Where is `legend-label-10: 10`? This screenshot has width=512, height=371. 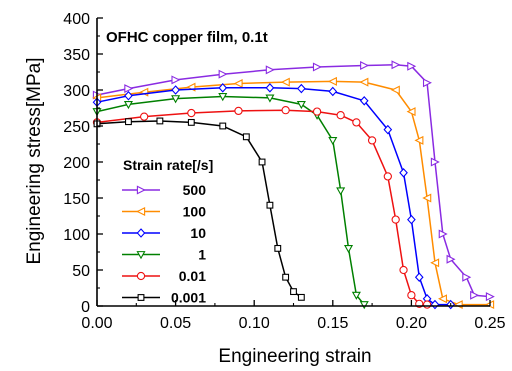
legend-label-10: 10 is located at coordinates (198, 233).